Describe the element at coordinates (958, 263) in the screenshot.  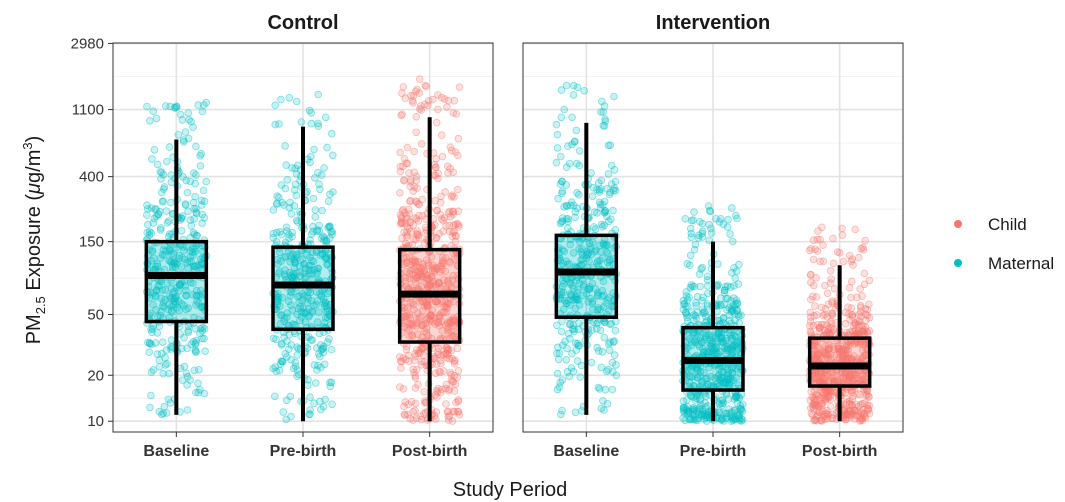
I see `legend-key-maternal` at that location.